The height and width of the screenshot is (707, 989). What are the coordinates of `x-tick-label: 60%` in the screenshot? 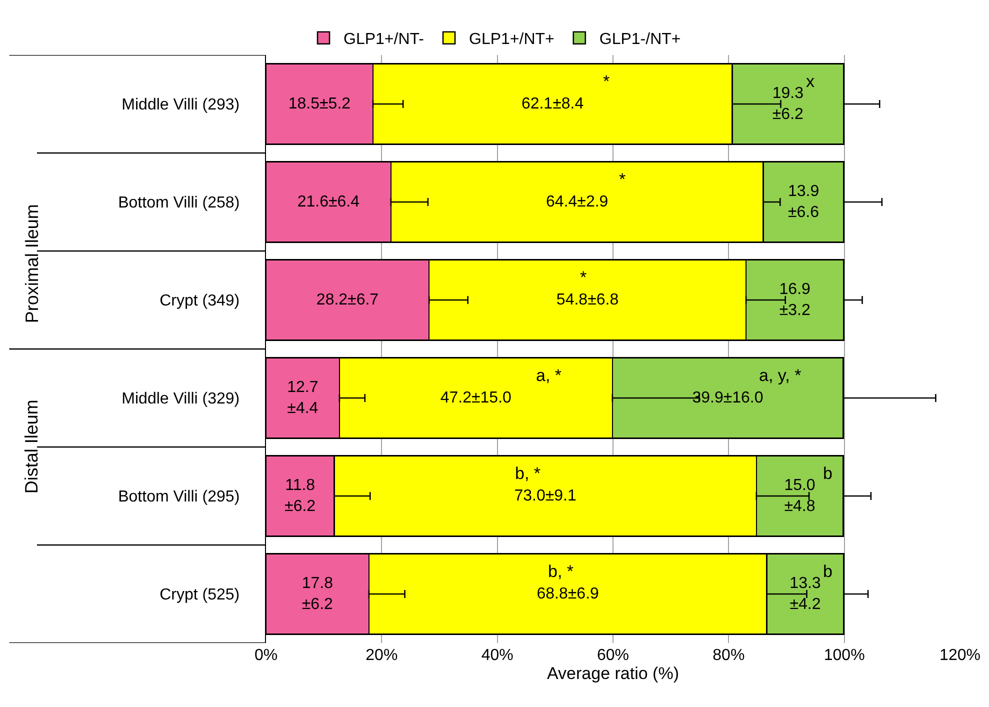 It's located at (613, 655).